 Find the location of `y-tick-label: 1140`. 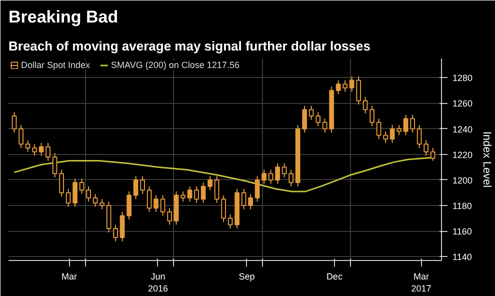

y-tick-label: 1140 is located at coordinates (462, 257).